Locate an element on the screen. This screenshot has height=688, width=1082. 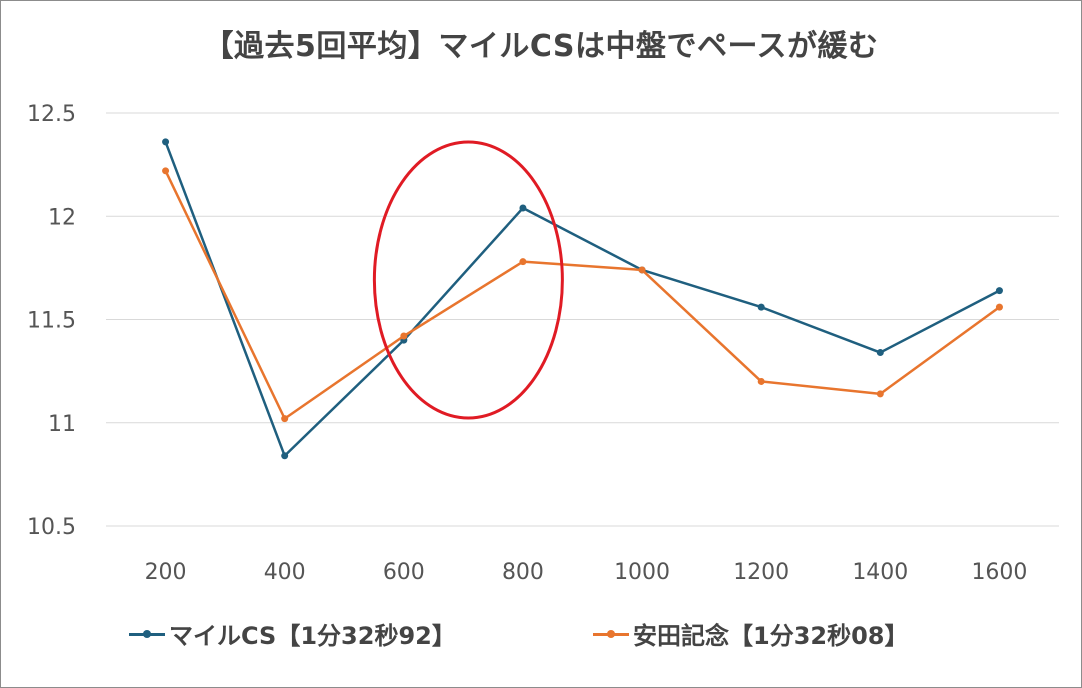
legend-item-series-1: マイルCS【1分32秒92】 is located at coordinates (292, 633).